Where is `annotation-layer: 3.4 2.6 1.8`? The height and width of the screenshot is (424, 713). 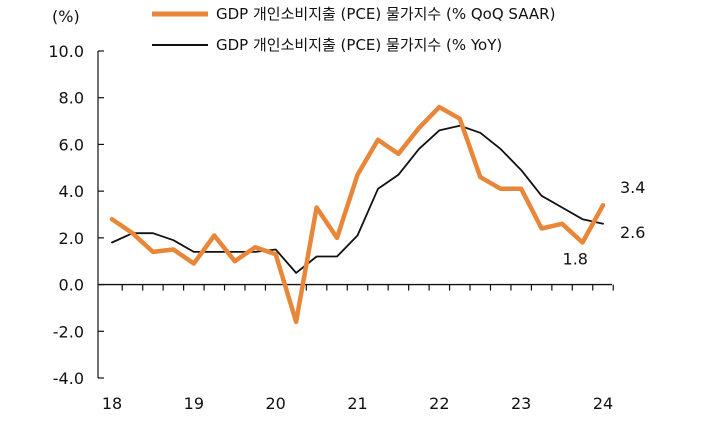
annotation-layer: 3.4 2.6 1.8 is located at coordinates (604, 223).